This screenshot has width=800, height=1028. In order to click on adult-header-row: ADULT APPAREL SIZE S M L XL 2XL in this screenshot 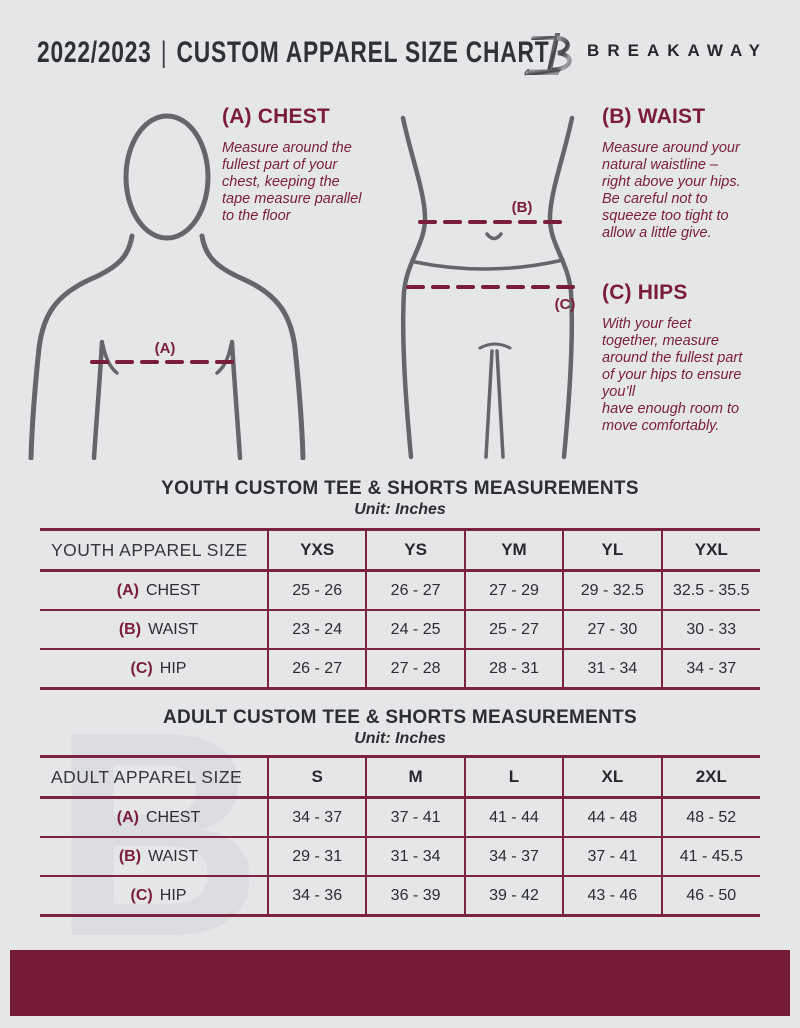, I will do `click(400, 777)`.